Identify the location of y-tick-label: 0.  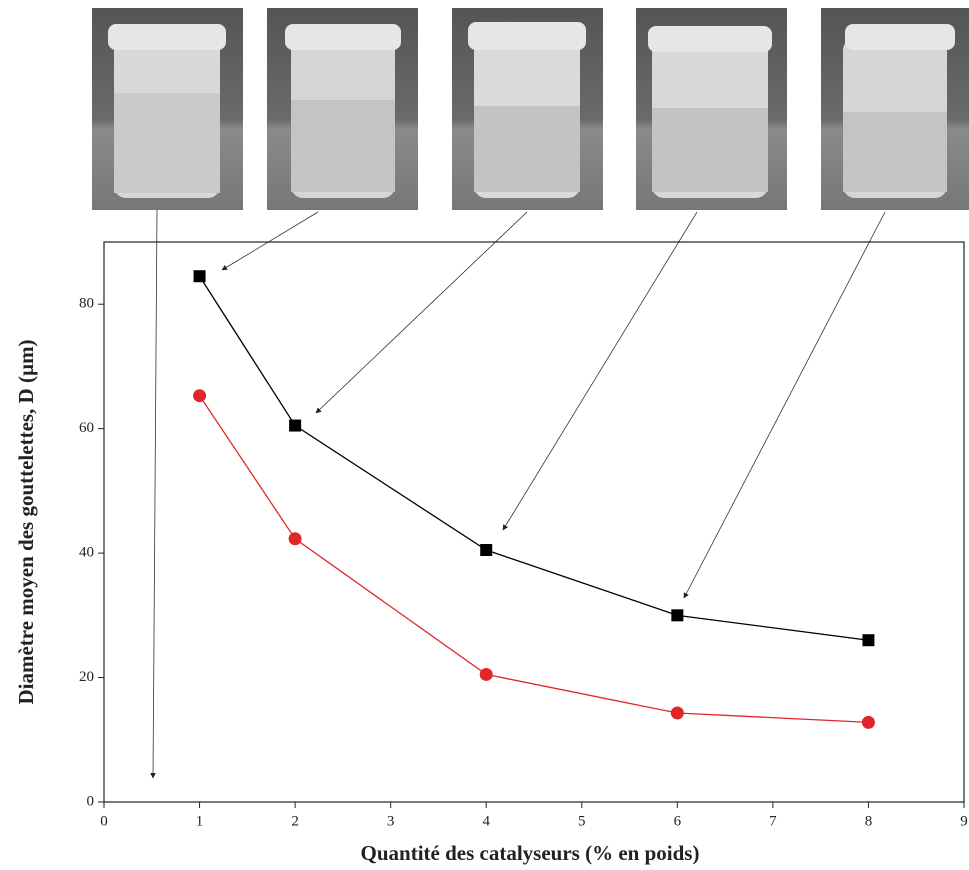
(91, 801).